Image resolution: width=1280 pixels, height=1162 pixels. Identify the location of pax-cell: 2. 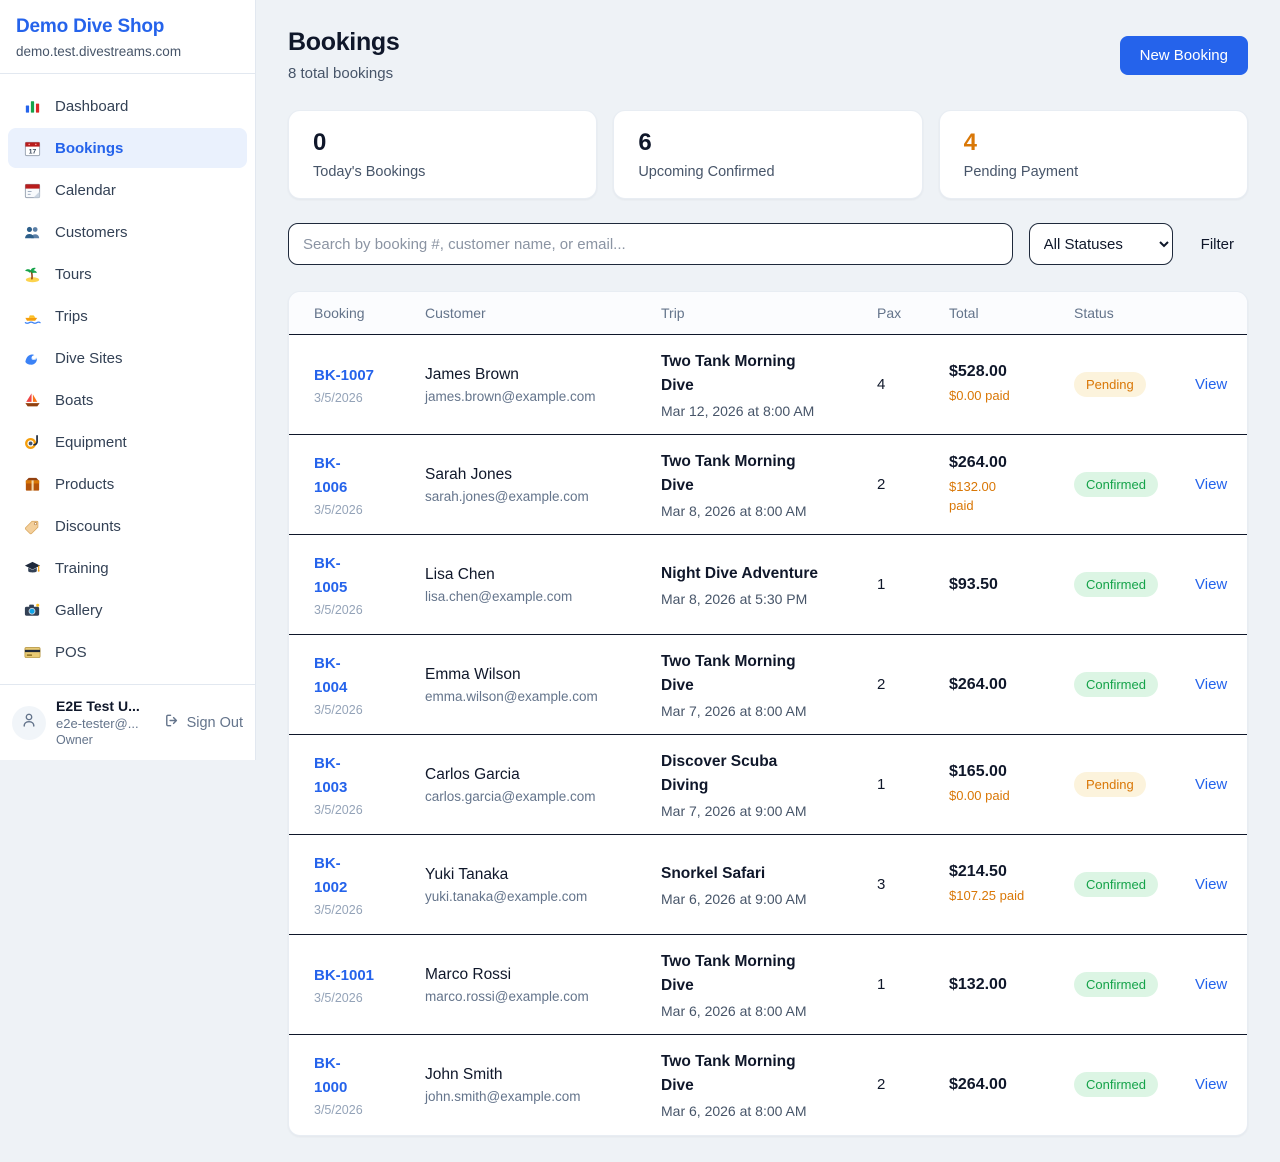
(901, 485).